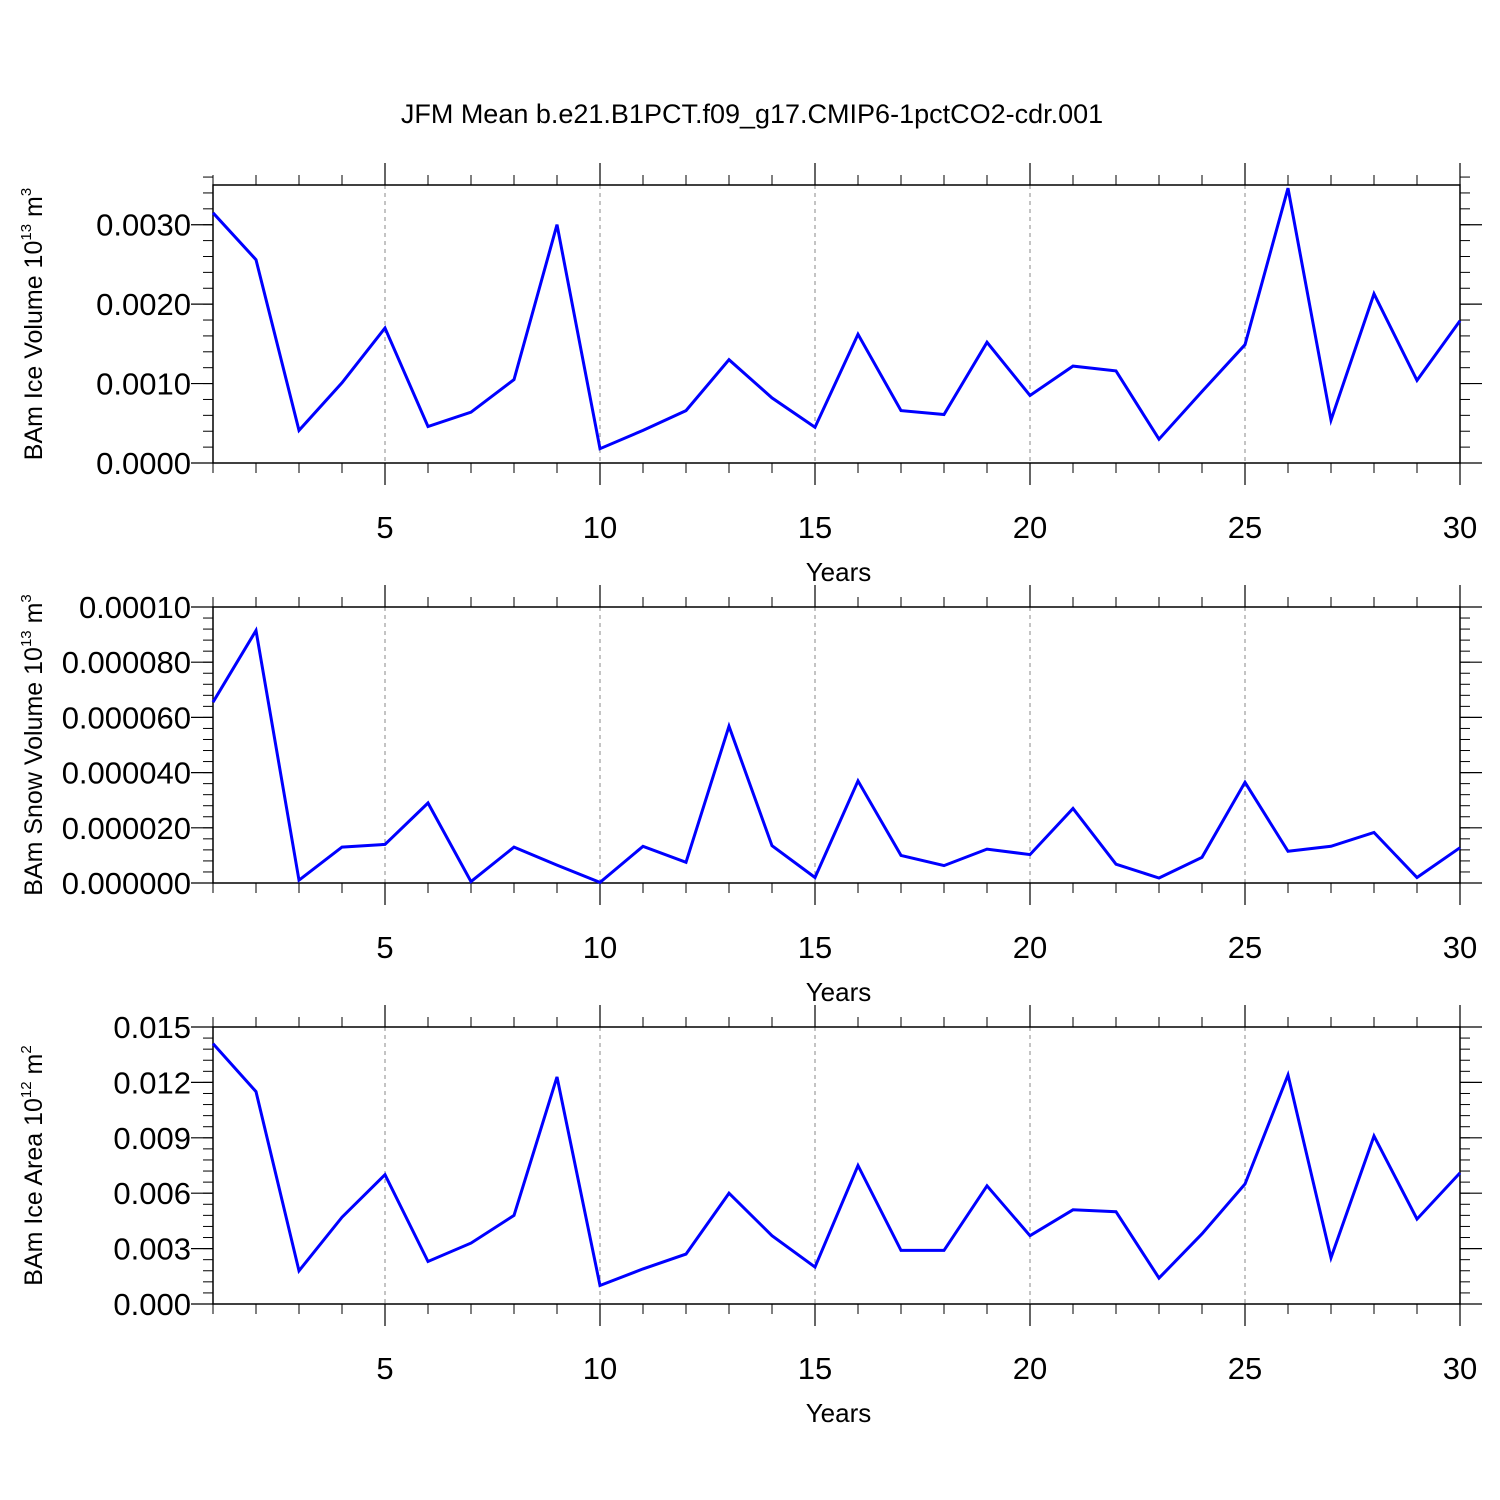  Describe the element at coordinates (143, 304) in the screenshot. I see `y-tick-label: 0.0020` at that location.